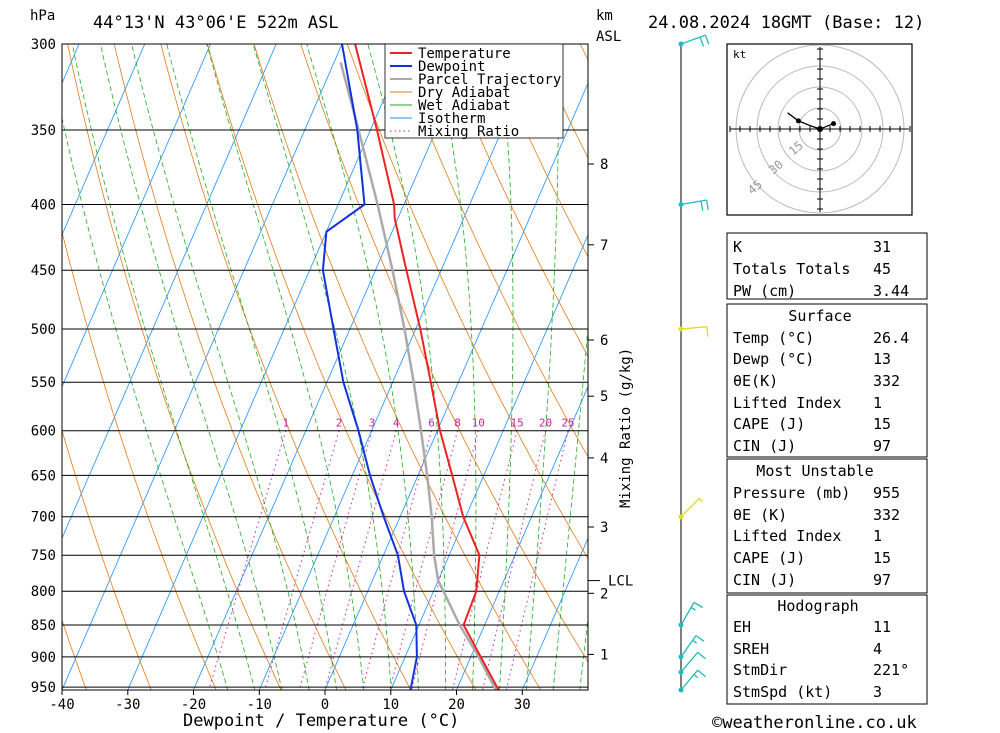 The width and height of the screenshot is (1000, 733). I want to click on km-label: km, so click(604, 16).